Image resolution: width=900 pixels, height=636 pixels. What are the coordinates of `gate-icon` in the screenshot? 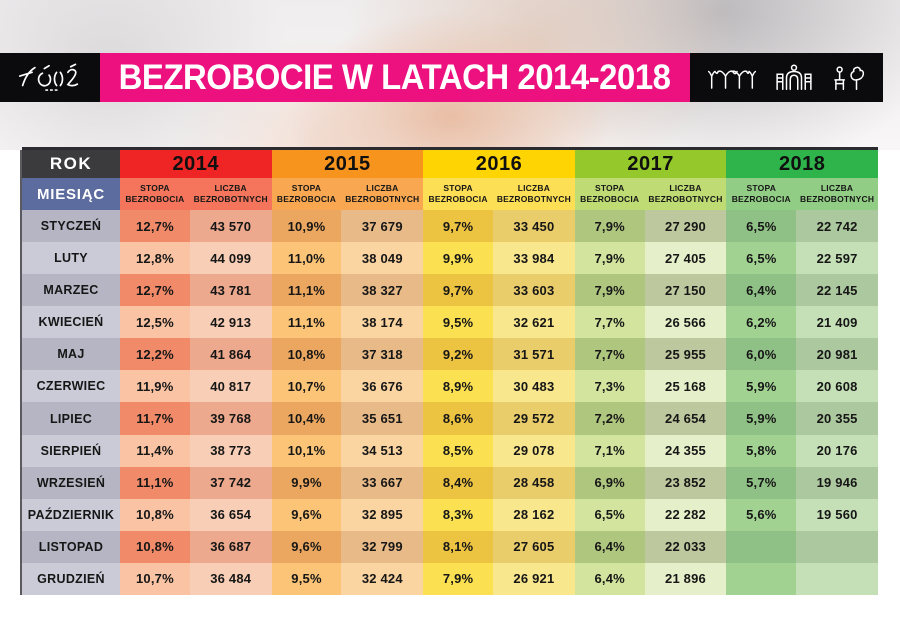 It's located at (793, 77).